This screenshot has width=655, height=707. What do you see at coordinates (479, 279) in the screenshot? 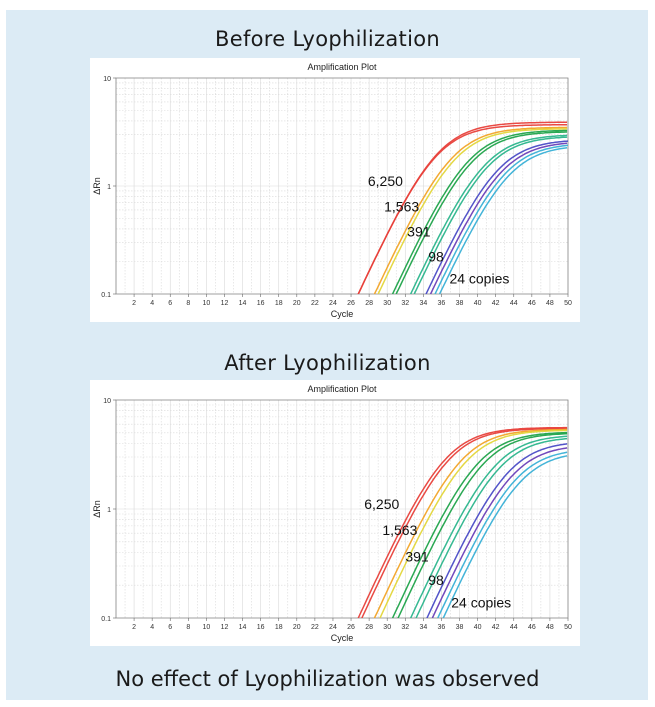
I see `curve-label: 24 copies` at bounding box center [479, 279].